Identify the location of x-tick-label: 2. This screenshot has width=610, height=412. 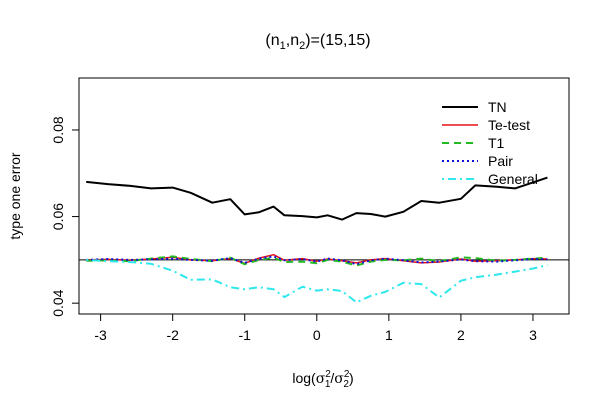
(461, 335).